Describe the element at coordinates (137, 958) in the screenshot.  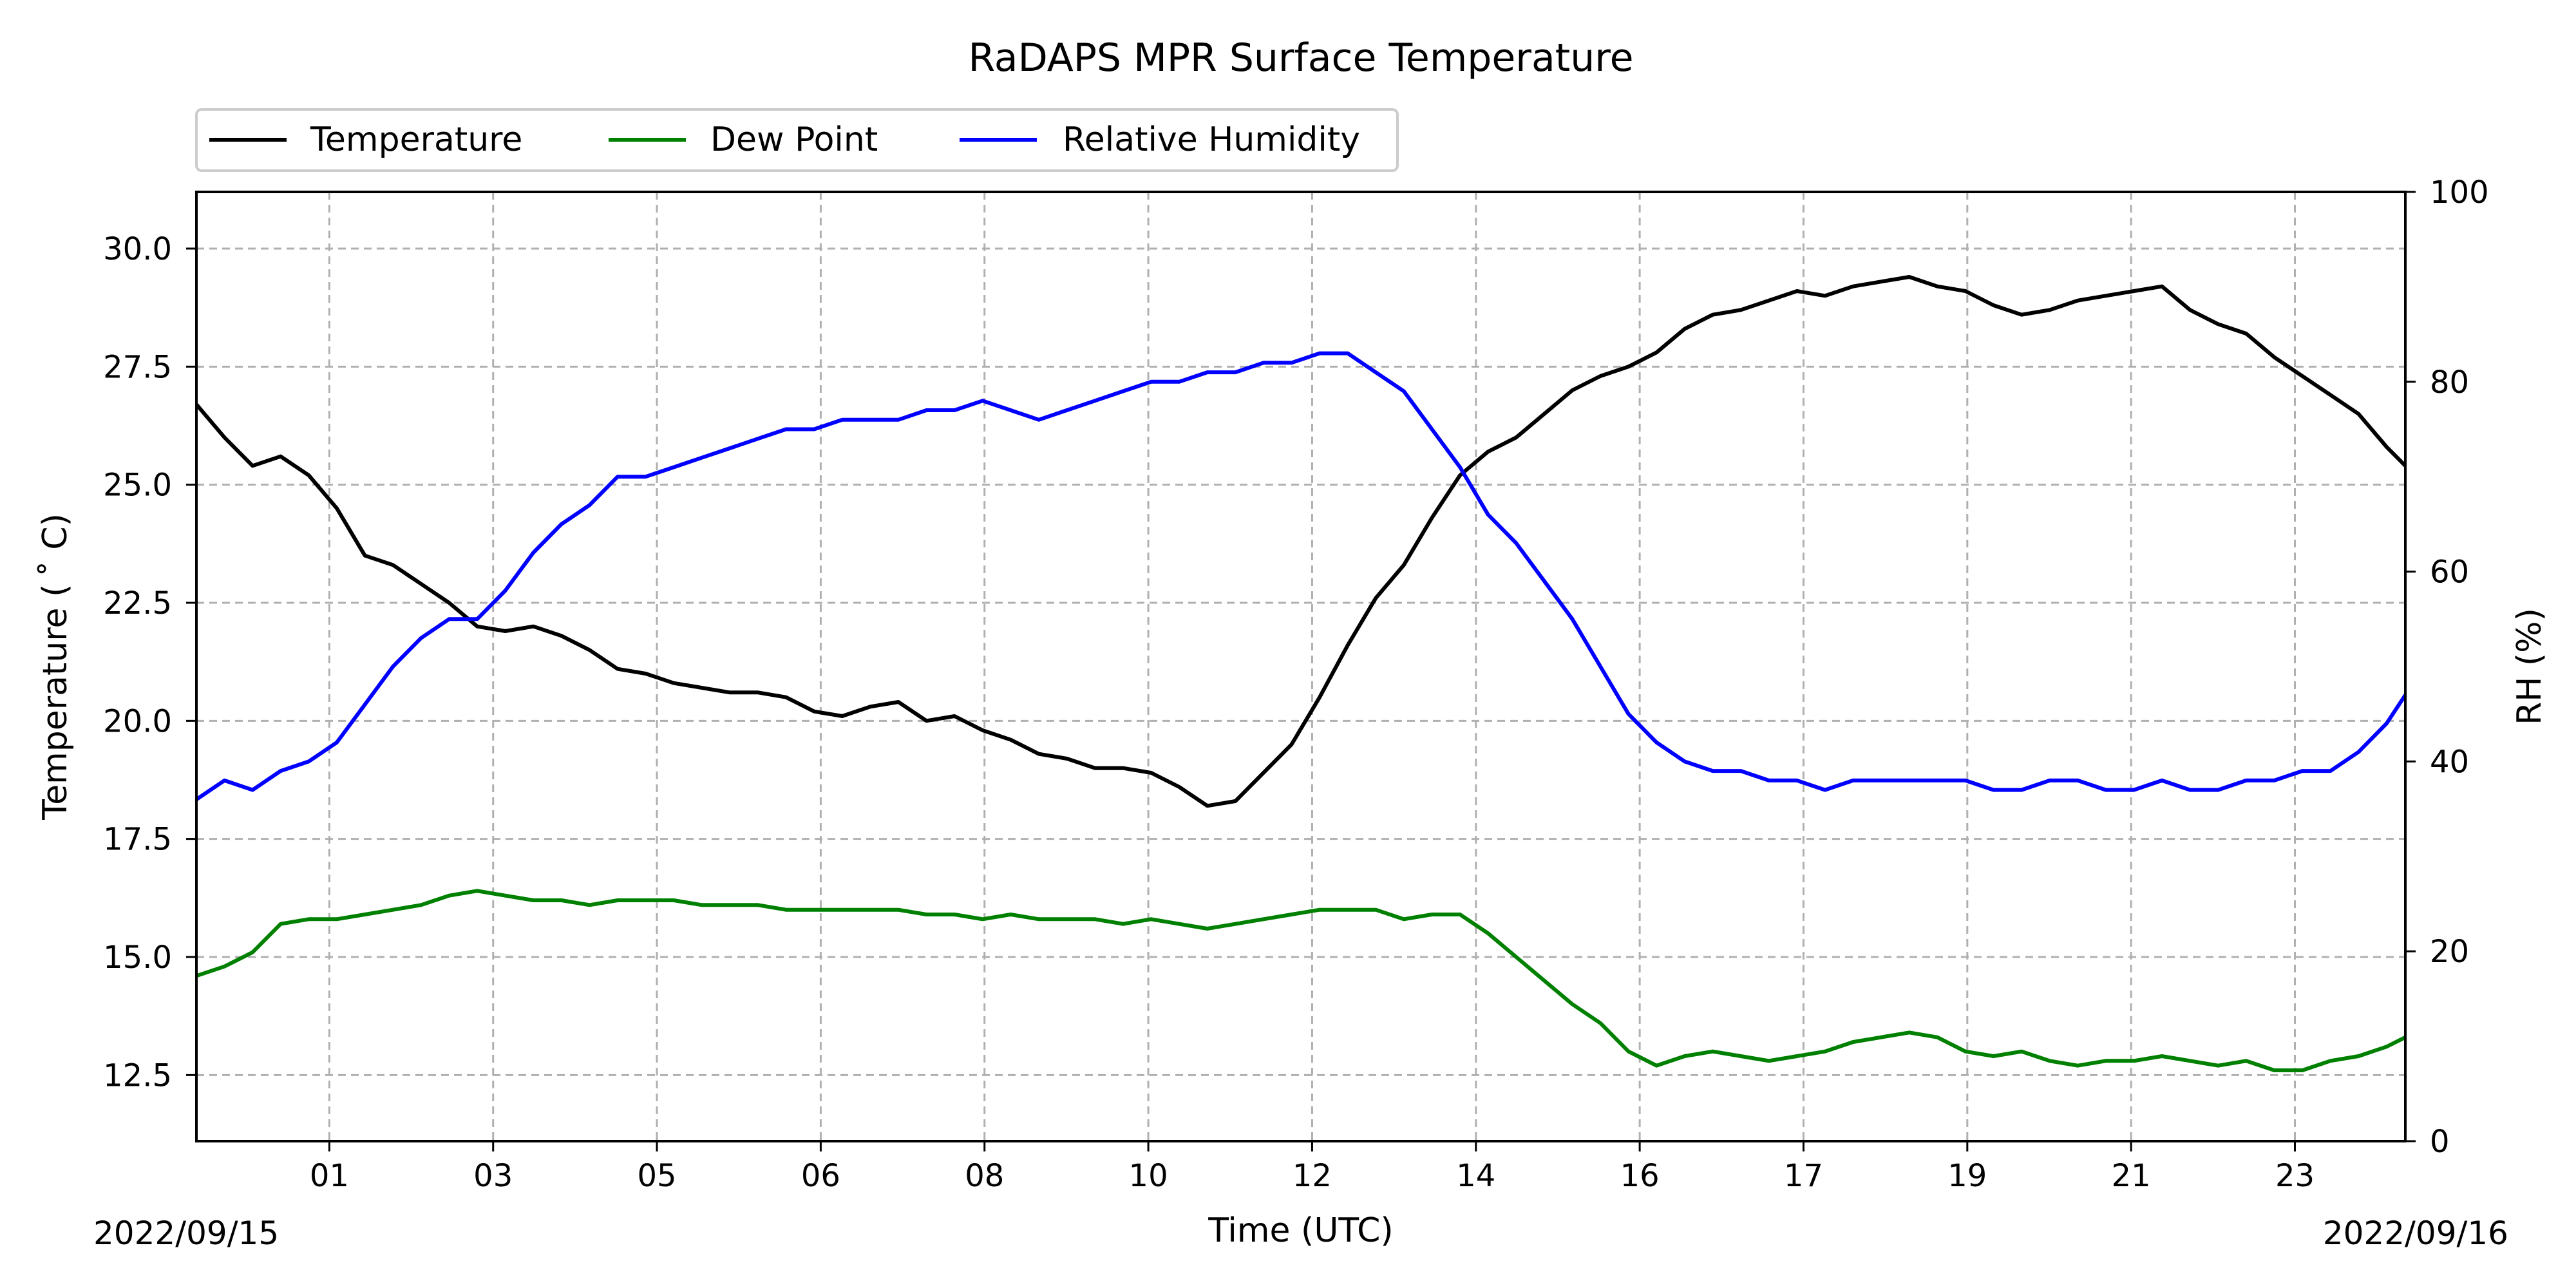
I see `y-tick-label: 15.0` at that location.